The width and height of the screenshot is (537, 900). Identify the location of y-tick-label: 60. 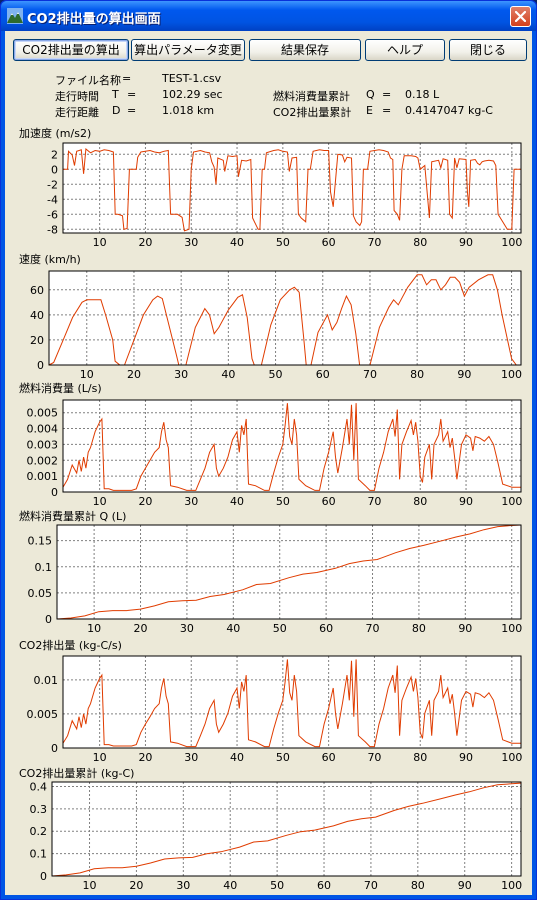
(37, 290).